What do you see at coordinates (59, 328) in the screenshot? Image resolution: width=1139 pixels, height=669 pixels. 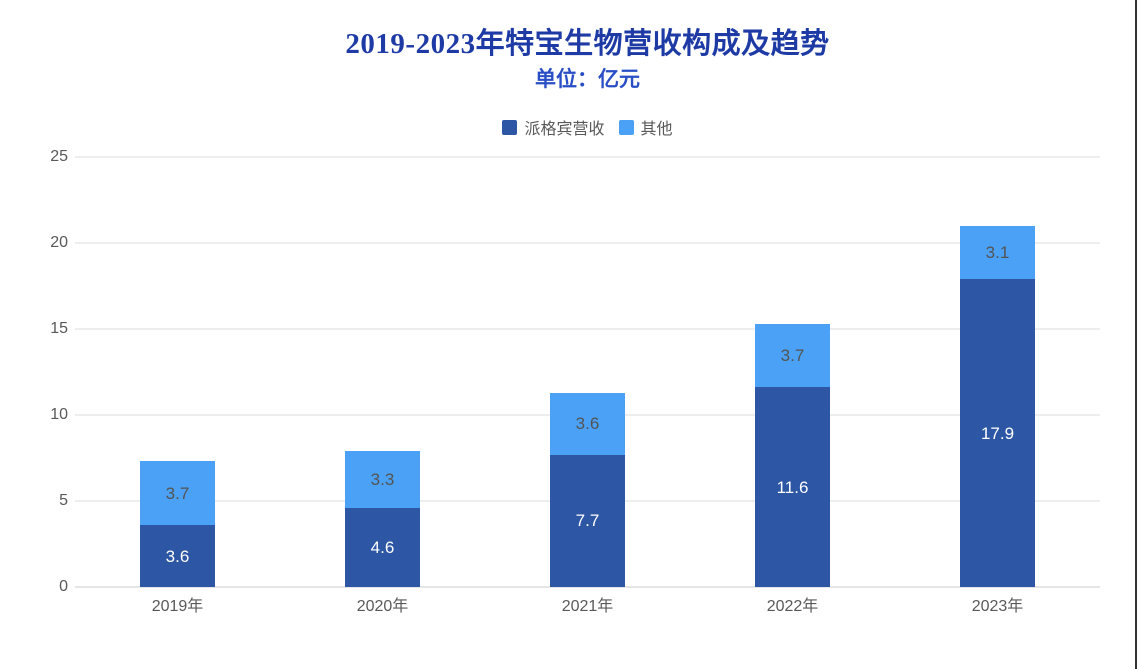 I see `y-axis-tick-label: 15` at bounding box center [59, 328].